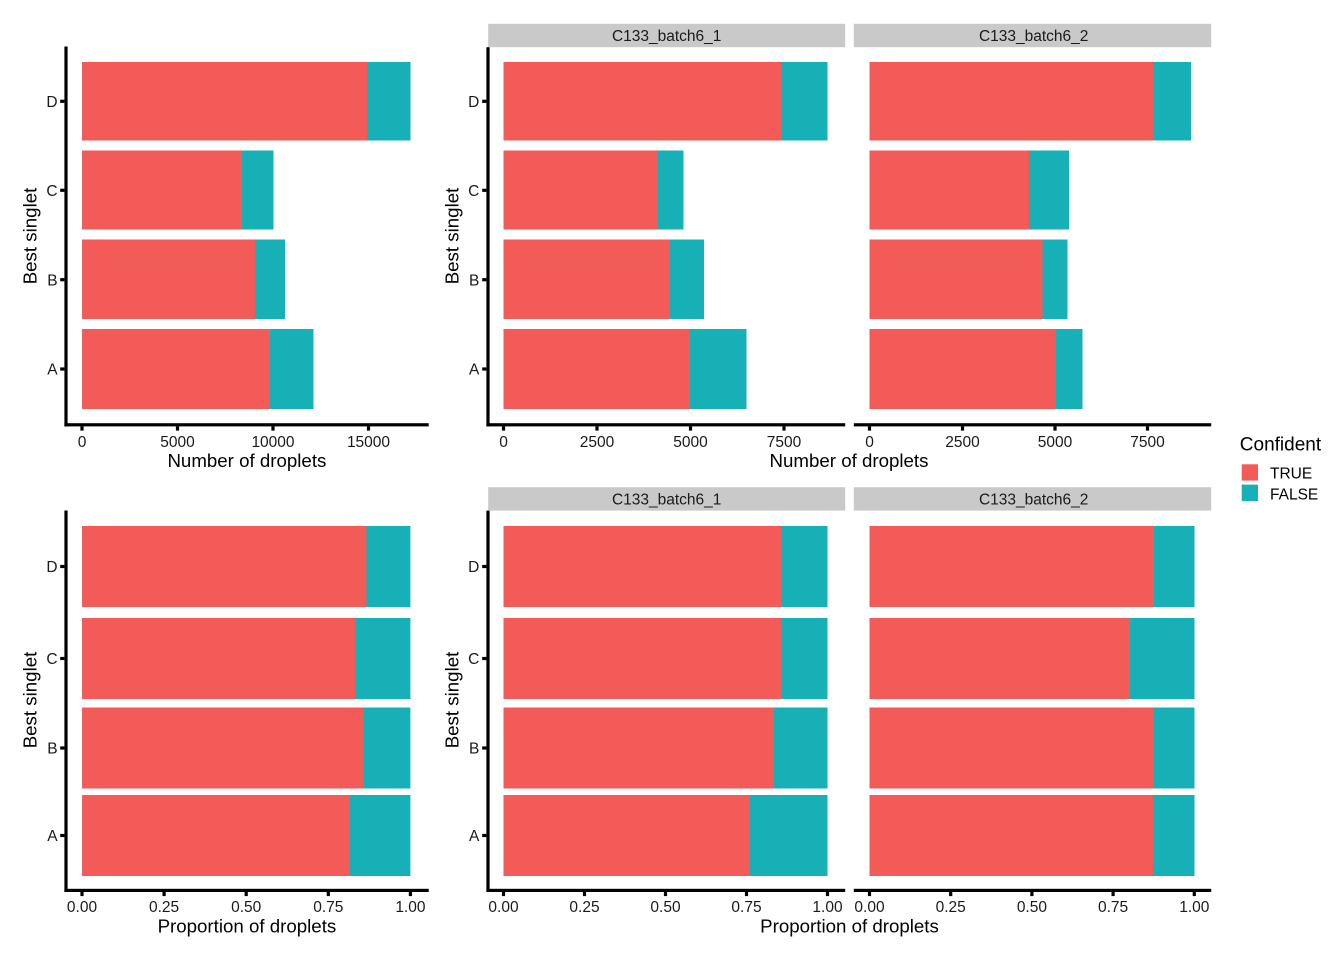  What do you see at coordinates (272, 442) in the screenshot?
I see `svg-text: 10000` at bounding box center [272, 442].